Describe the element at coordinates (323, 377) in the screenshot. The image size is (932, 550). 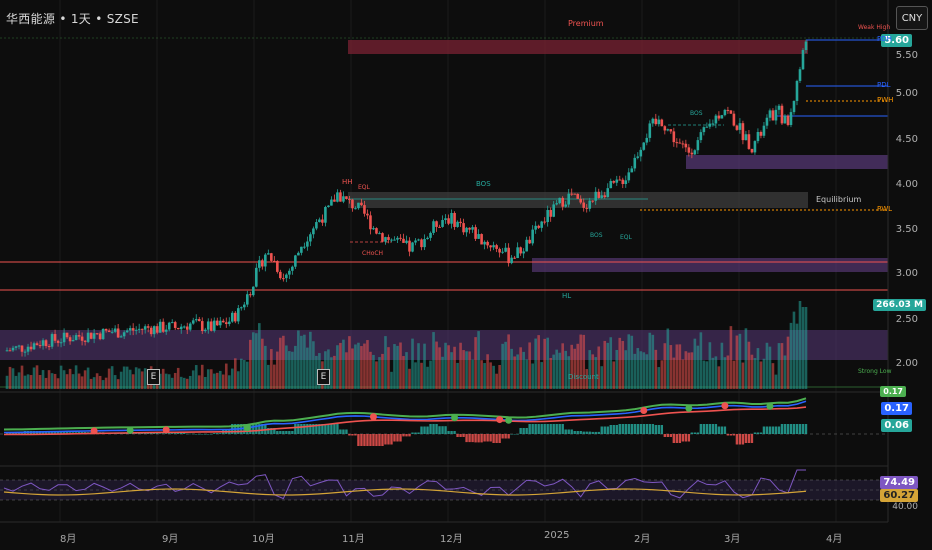
I see `earnings-marker-2: E` at that location.